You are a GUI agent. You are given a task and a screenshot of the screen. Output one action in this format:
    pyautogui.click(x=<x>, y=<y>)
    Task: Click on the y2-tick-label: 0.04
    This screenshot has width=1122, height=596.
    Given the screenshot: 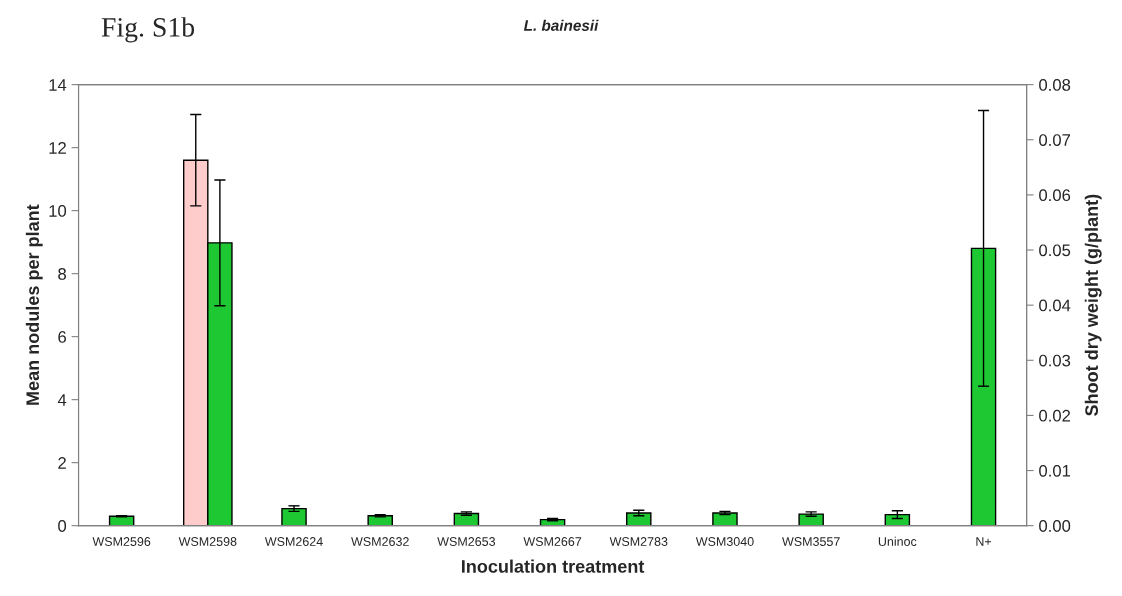 What is the action you would take?
    pyautogui.click(x=1055, y=305)
    